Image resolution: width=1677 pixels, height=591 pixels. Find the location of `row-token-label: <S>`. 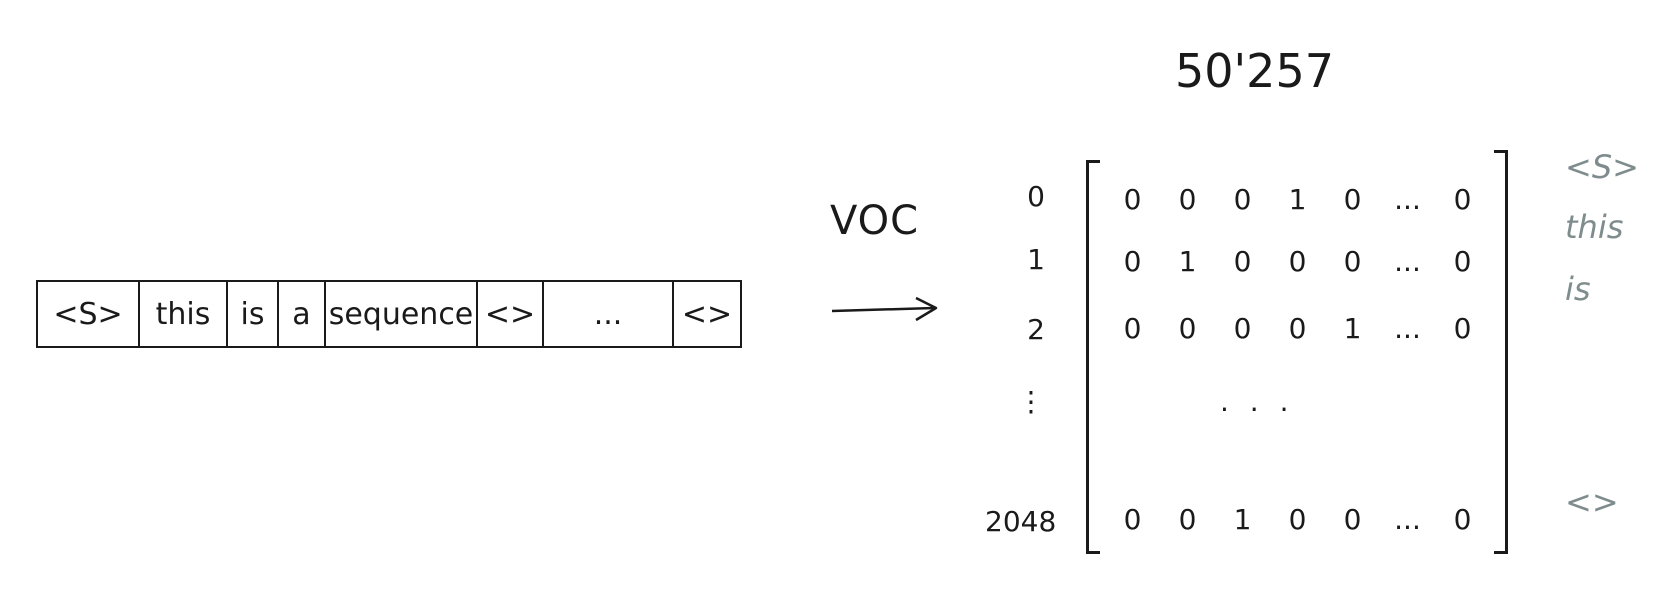

row-token-label: <S> is located at coordinates (1602, 167).